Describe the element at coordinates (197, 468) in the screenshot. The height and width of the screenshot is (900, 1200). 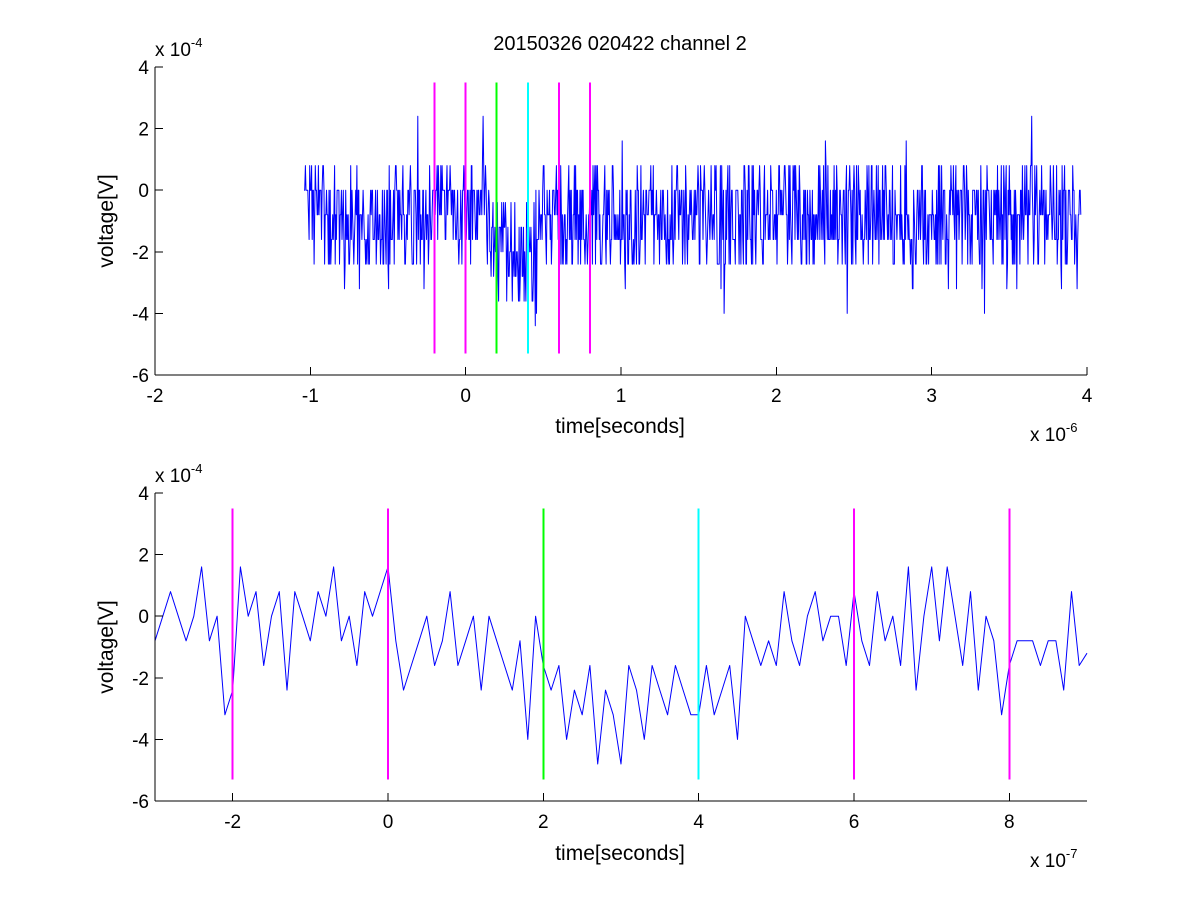
I see `bottom-y-exponent-power: -4` at that location.